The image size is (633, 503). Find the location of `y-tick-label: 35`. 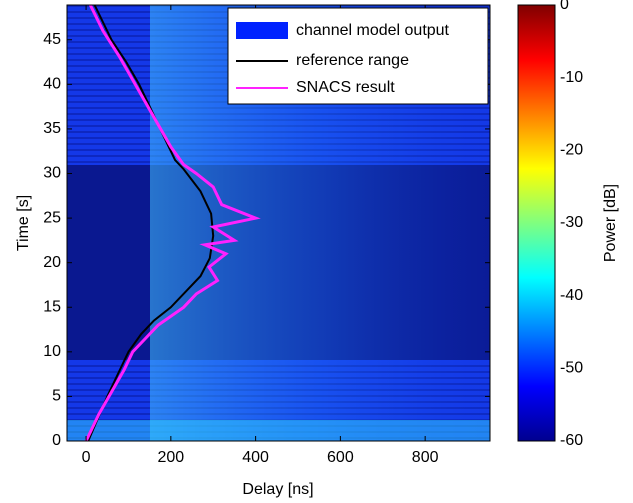

y-tick-label: 35 is located at coordinates (52, 128).